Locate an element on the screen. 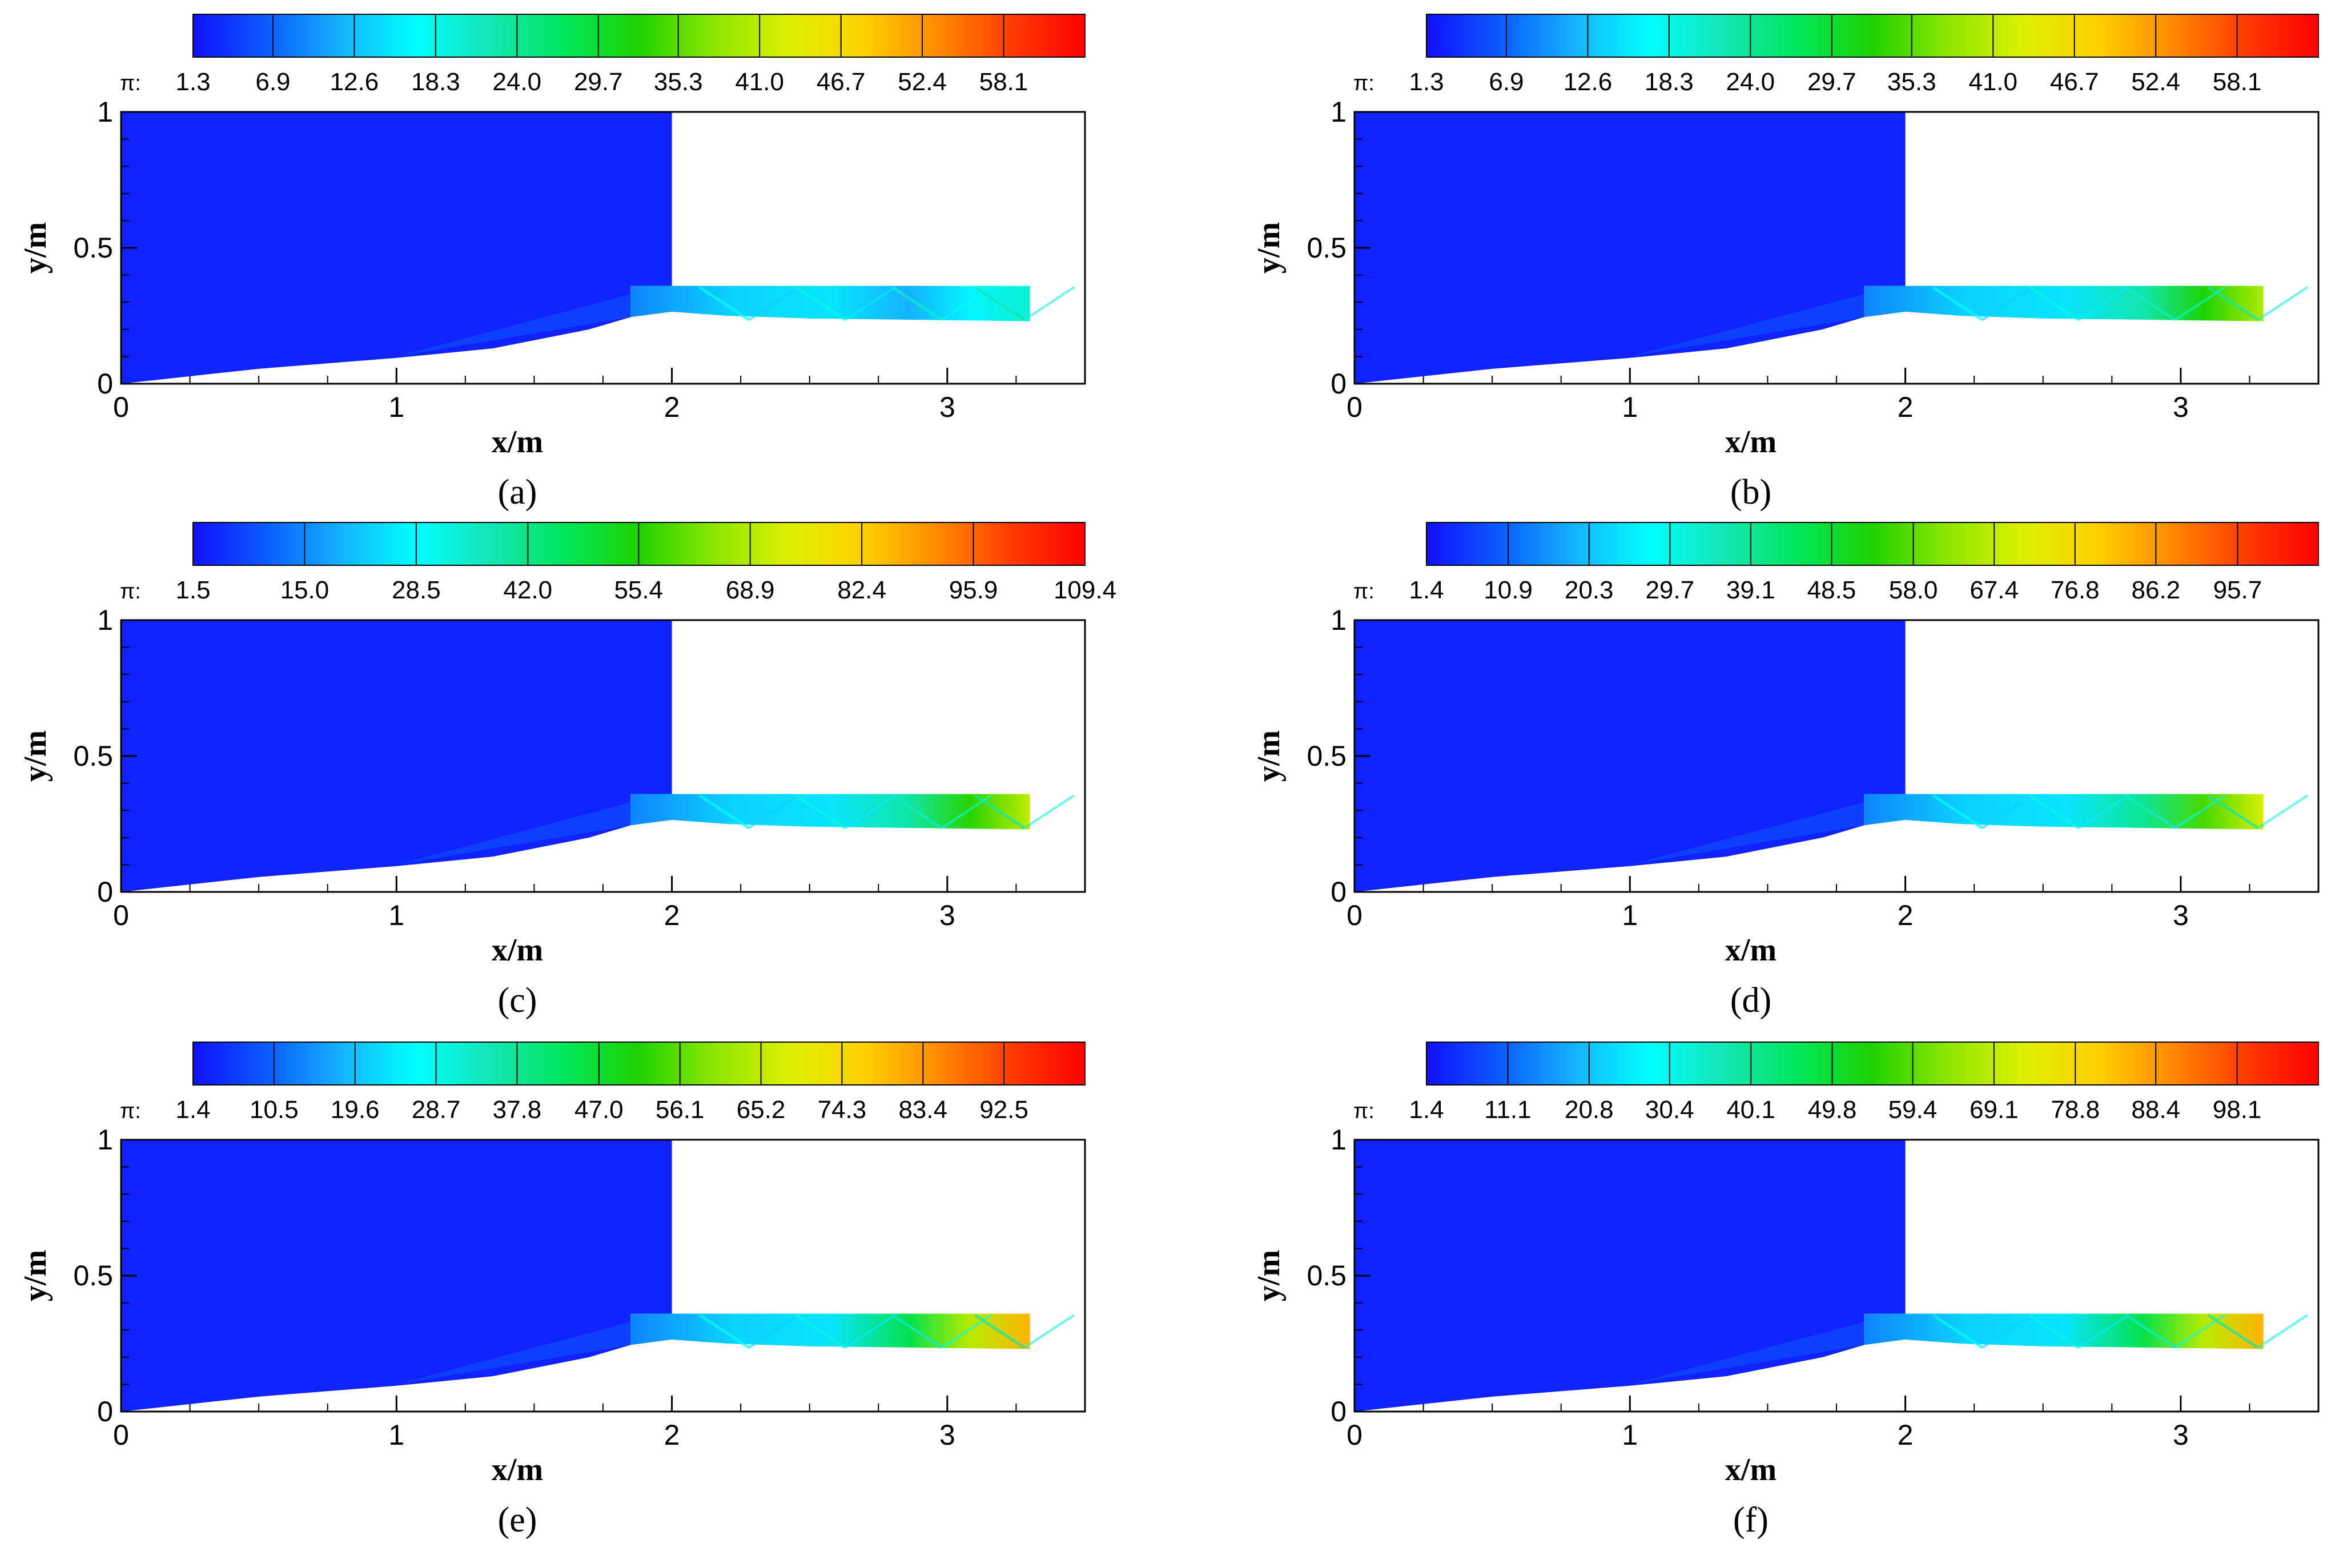  colorbar-tick-label: 39.1 is located at coordinates (1750, 590).